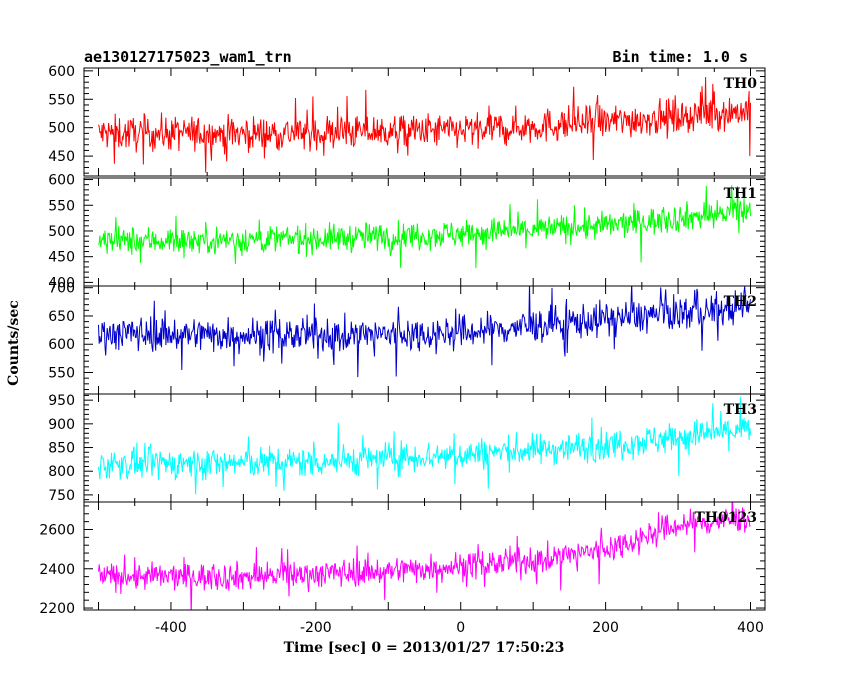  Describe the element at coordinates (424, 227) in the screenshot. I see `series-line-th1` at that location.